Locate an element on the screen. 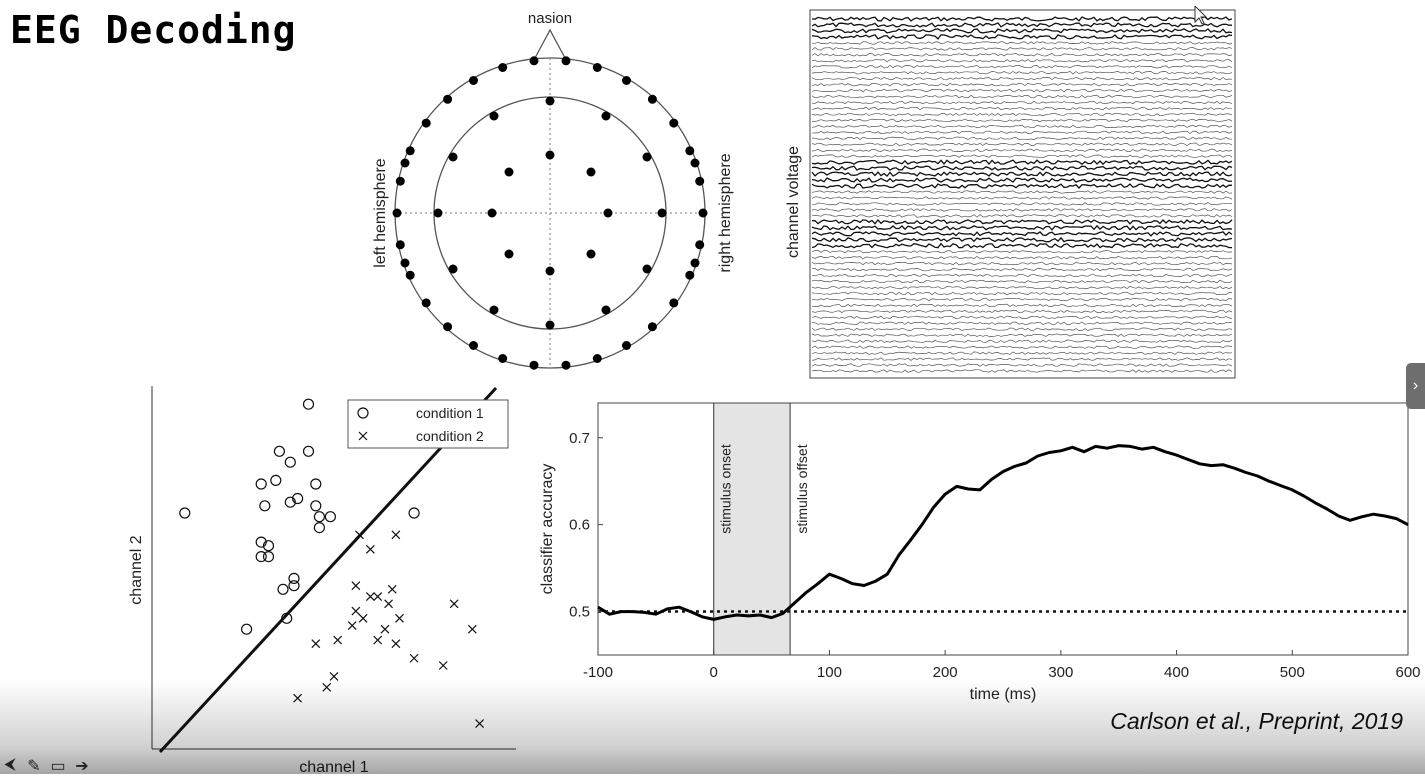  nose-outline is located at coordinates (550, 43).